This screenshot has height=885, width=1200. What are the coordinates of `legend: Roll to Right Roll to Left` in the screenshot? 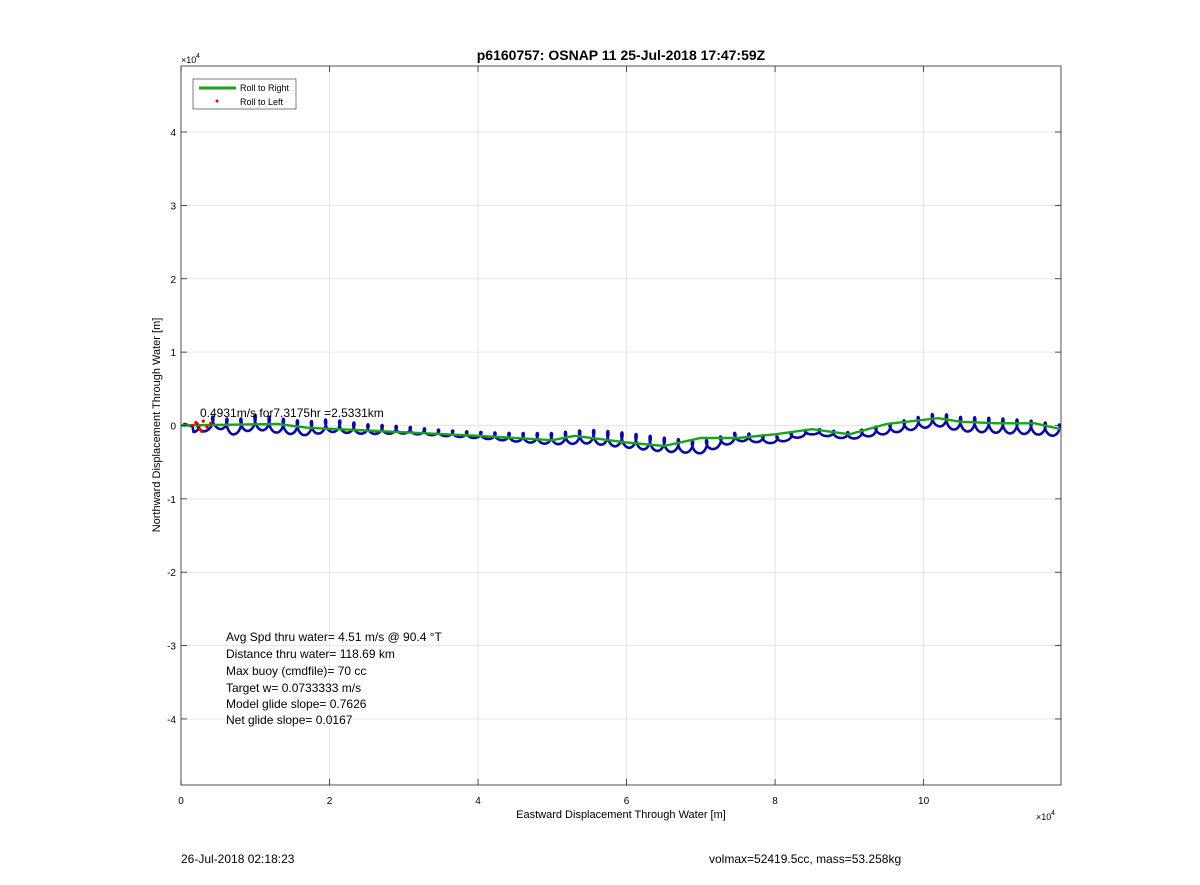 It's located at (244, 94).